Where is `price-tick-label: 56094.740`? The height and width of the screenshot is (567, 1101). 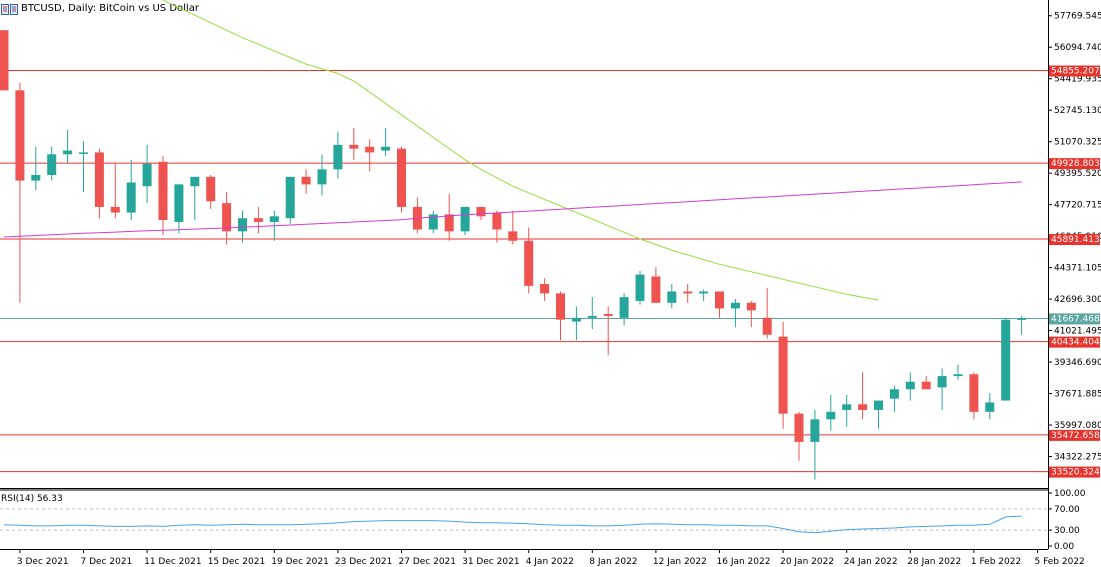 price-tick-label: 56094.740 is located at coordinates (1077, 48).